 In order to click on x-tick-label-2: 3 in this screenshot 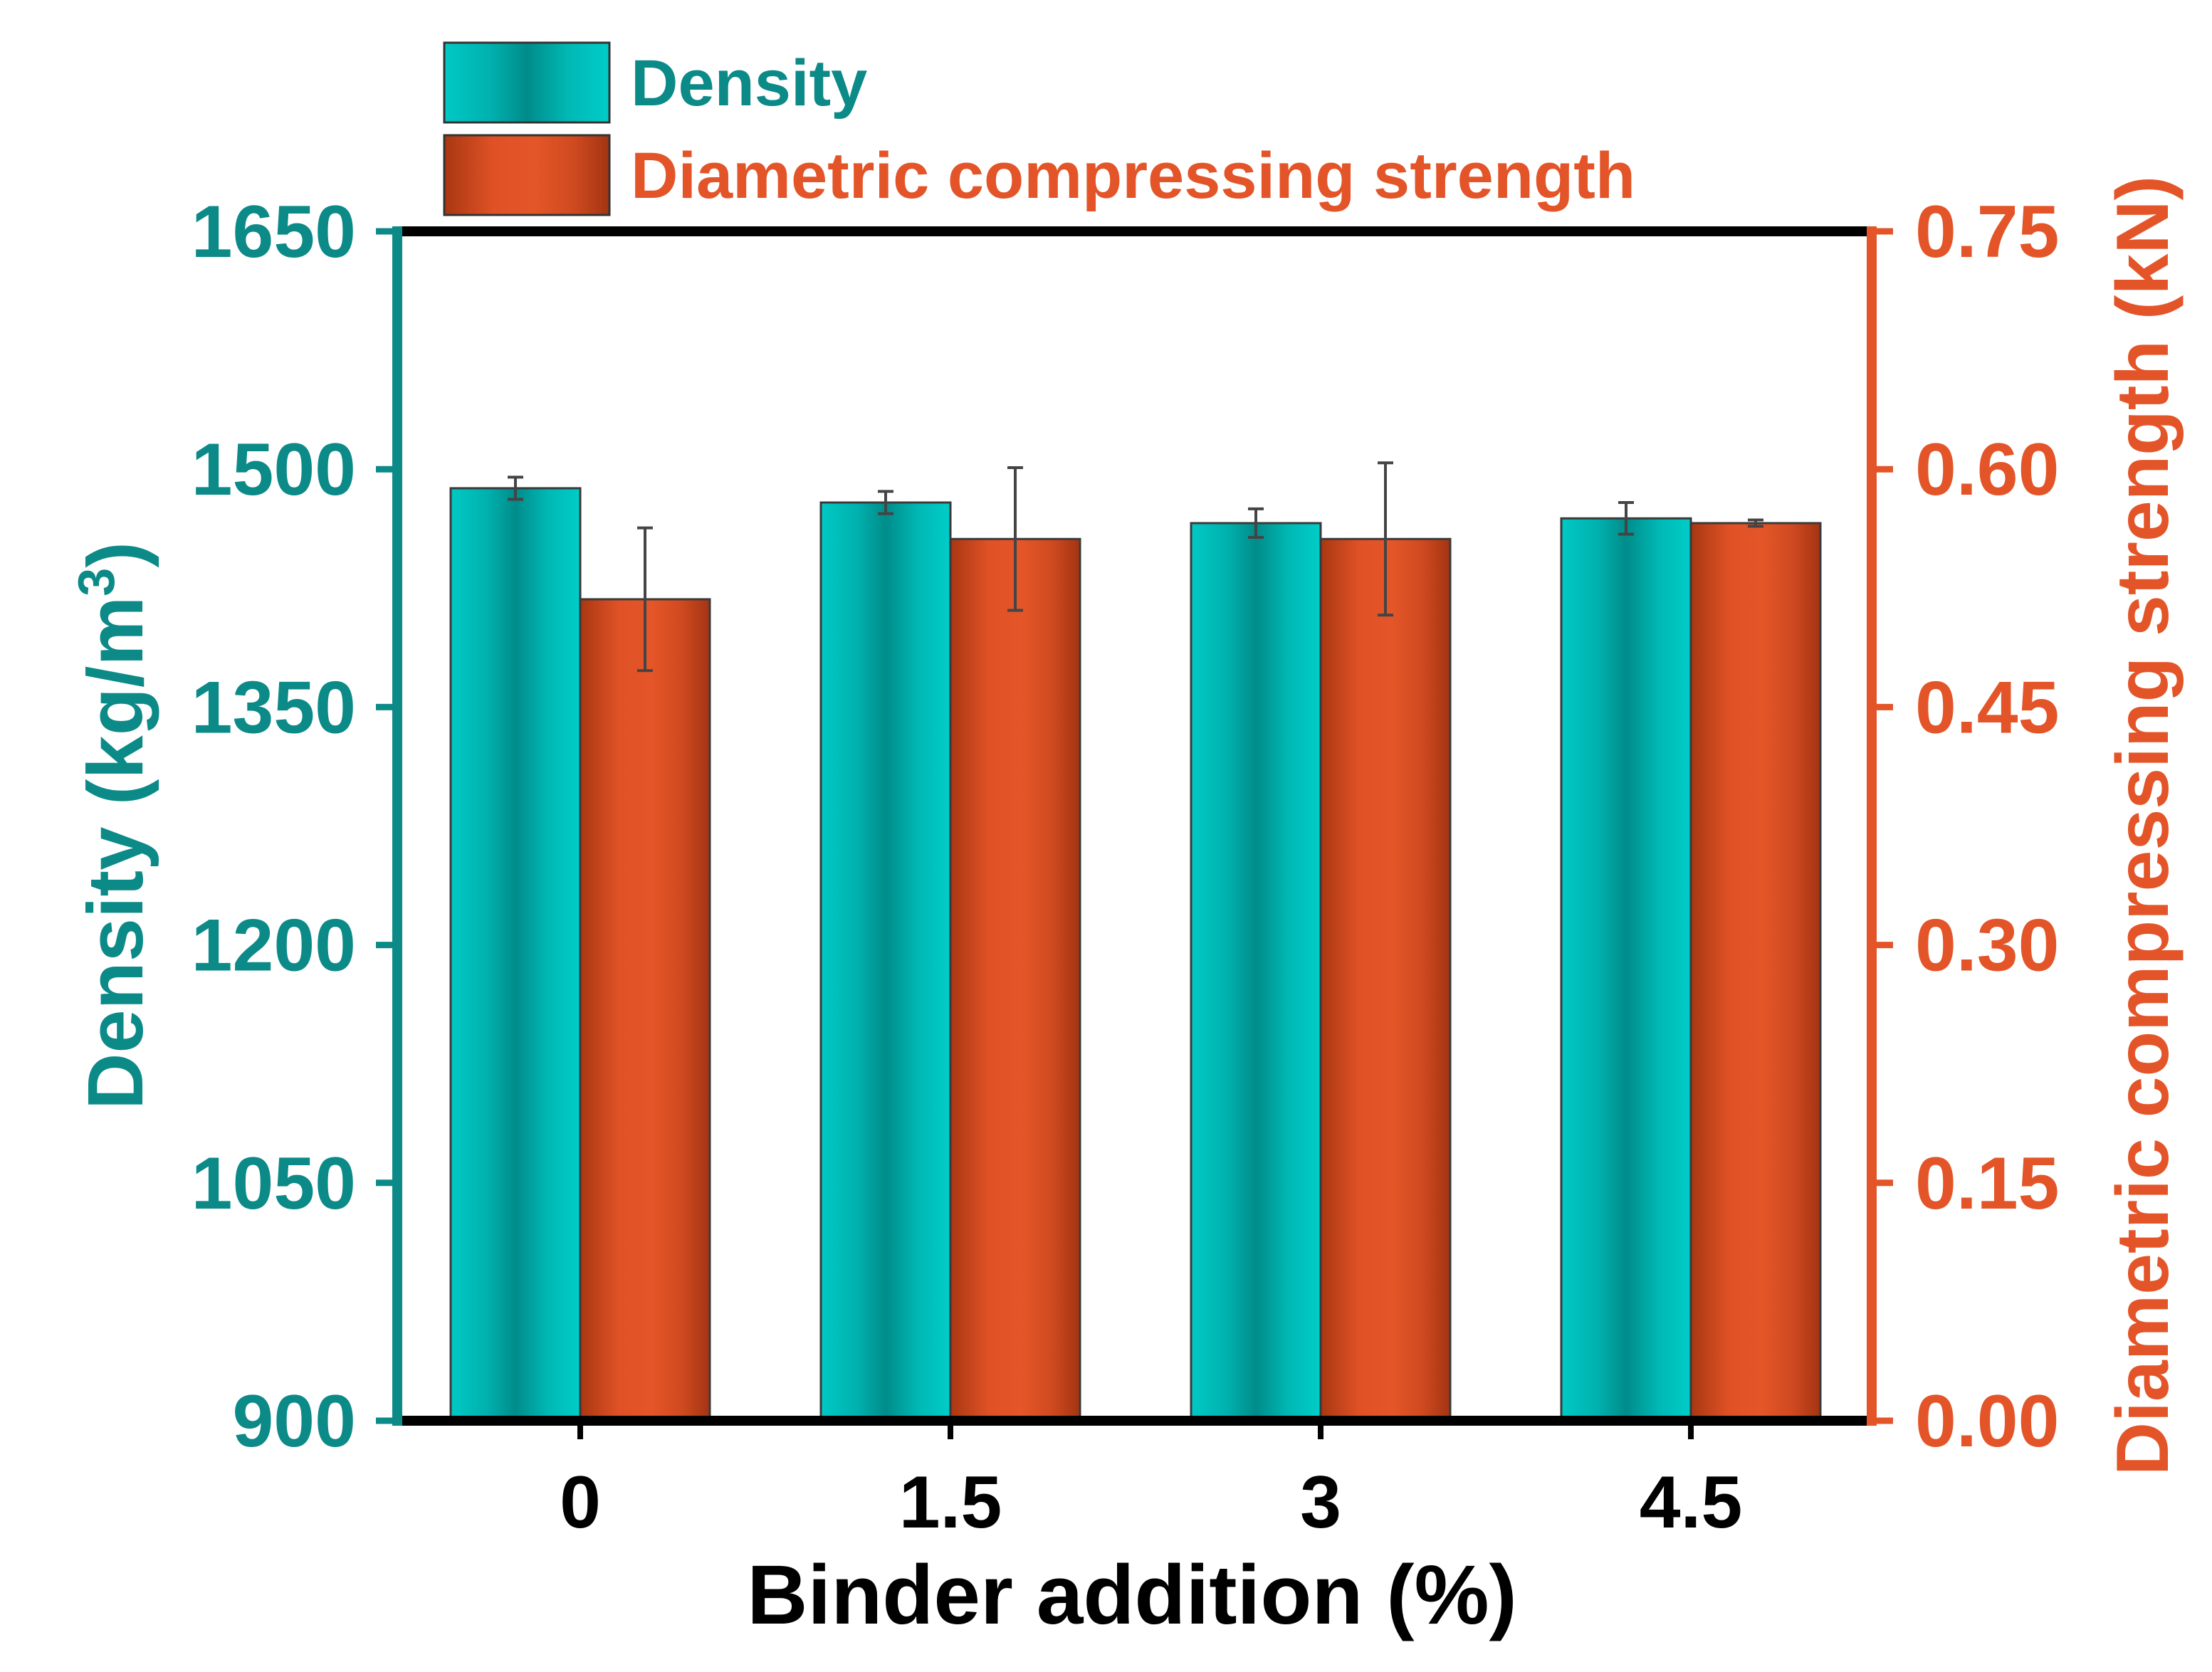, I will do `click(1321, 1502)`.